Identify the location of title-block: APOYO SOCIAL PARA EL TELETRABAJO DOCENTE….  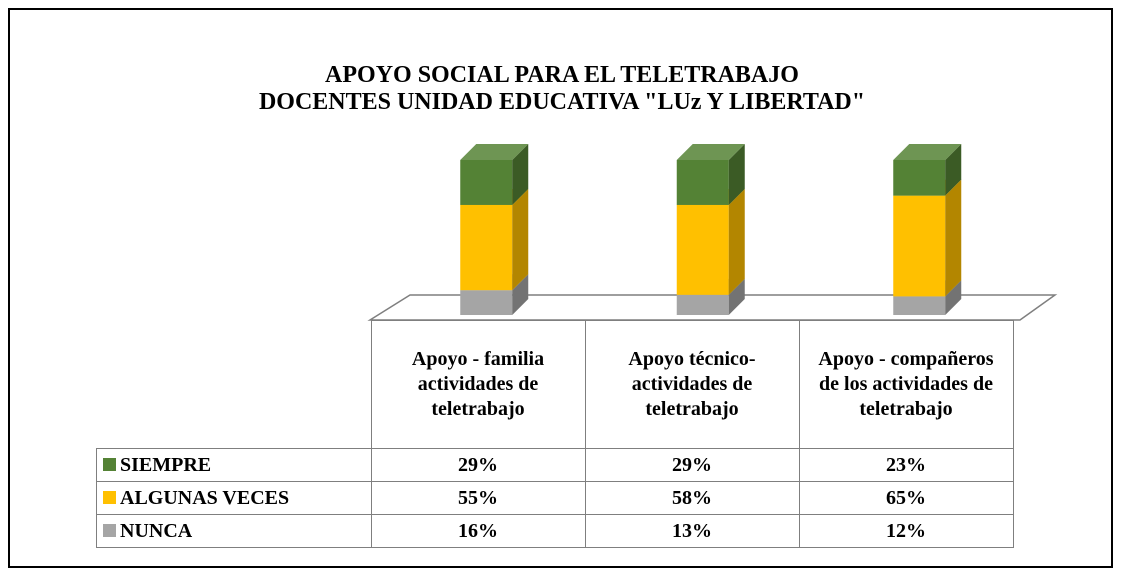
(562, 89).